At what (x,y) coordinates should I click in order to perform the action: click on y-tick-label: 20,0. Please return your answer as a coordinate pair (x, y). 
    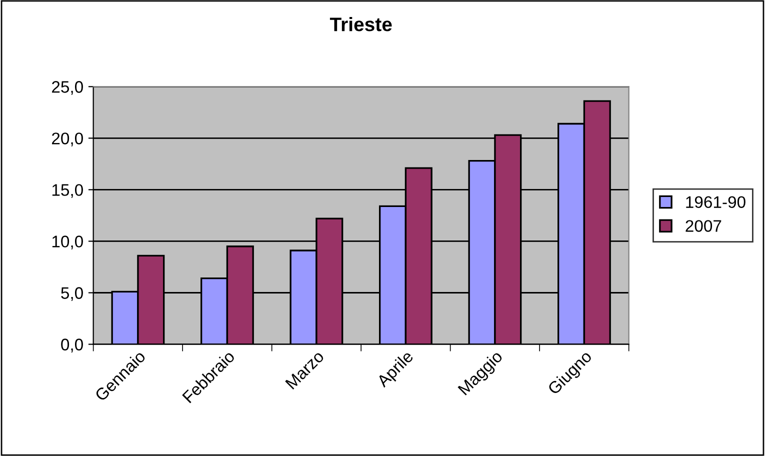
    Looking at the image, I should click on (67, 139).